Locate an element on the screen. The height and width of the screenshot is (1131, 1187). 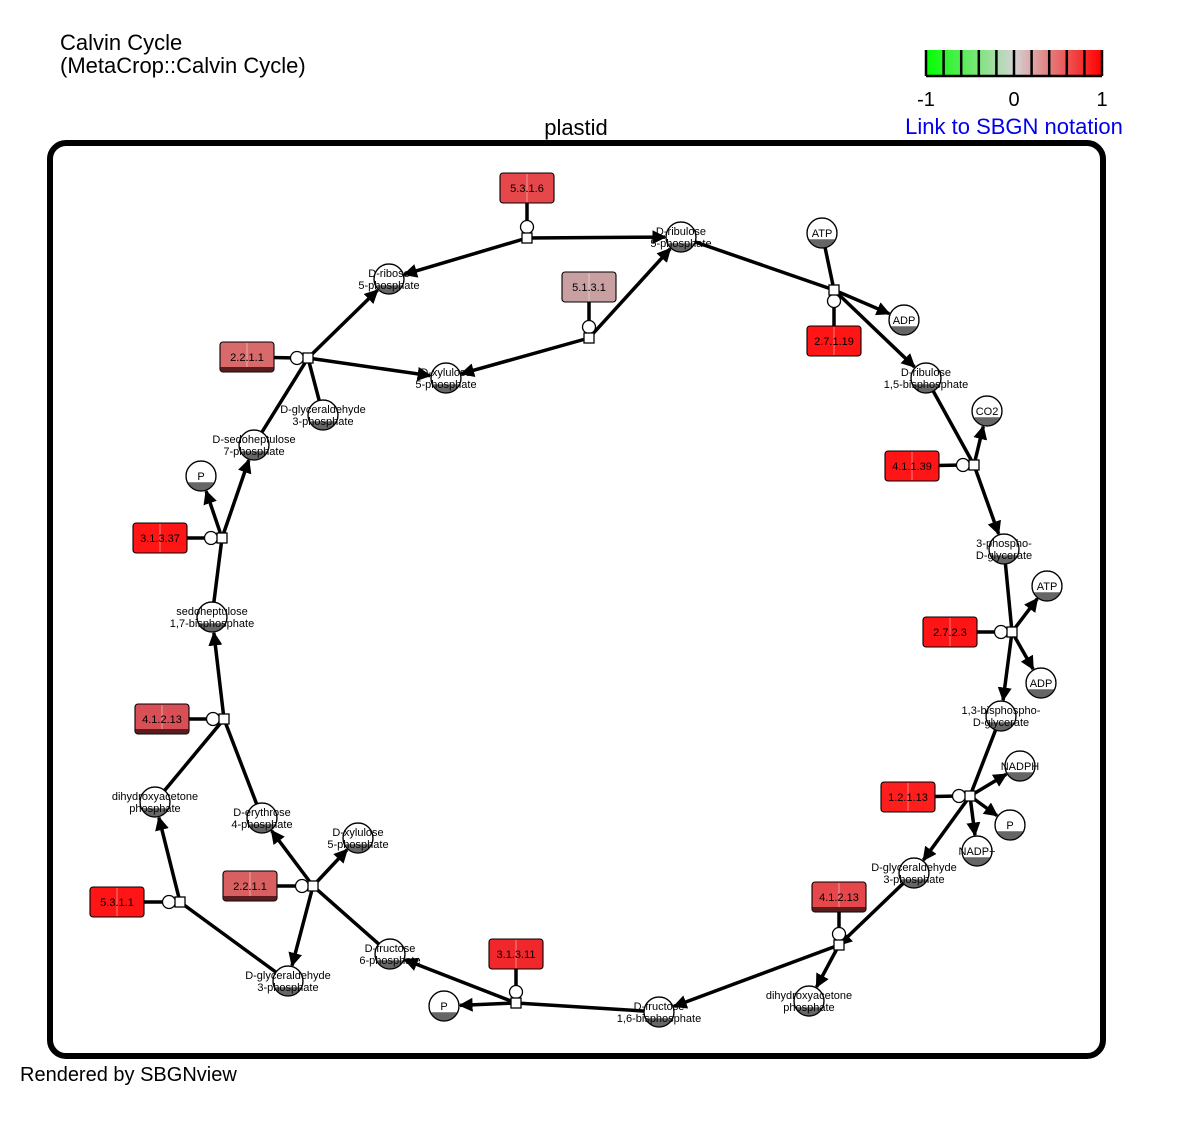
enzyme-e_5131: 5.1.3.1 is located at coordinates (589, 287).